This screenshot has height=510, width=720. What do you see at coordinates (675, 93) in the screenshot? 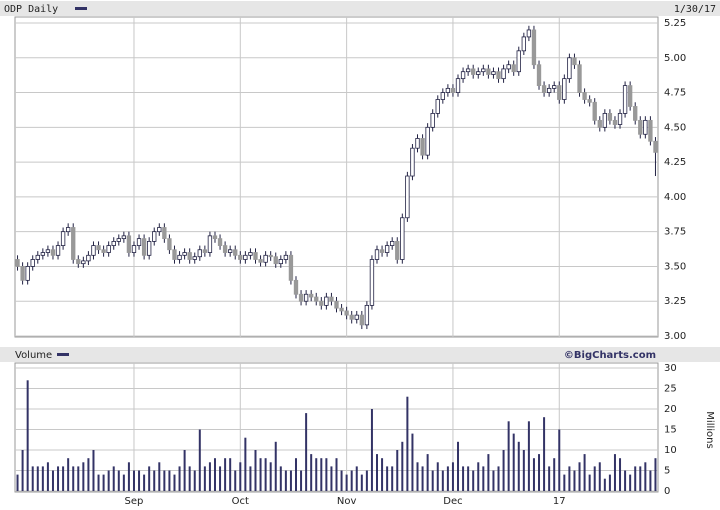
I see `y-tick-label: 4.75` at bounding box center [675, 93].